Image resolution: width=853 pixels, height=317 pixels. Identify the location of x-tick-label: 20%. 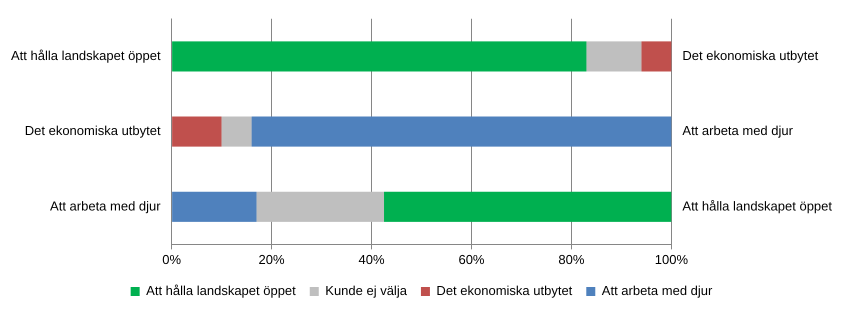
(272, 259).